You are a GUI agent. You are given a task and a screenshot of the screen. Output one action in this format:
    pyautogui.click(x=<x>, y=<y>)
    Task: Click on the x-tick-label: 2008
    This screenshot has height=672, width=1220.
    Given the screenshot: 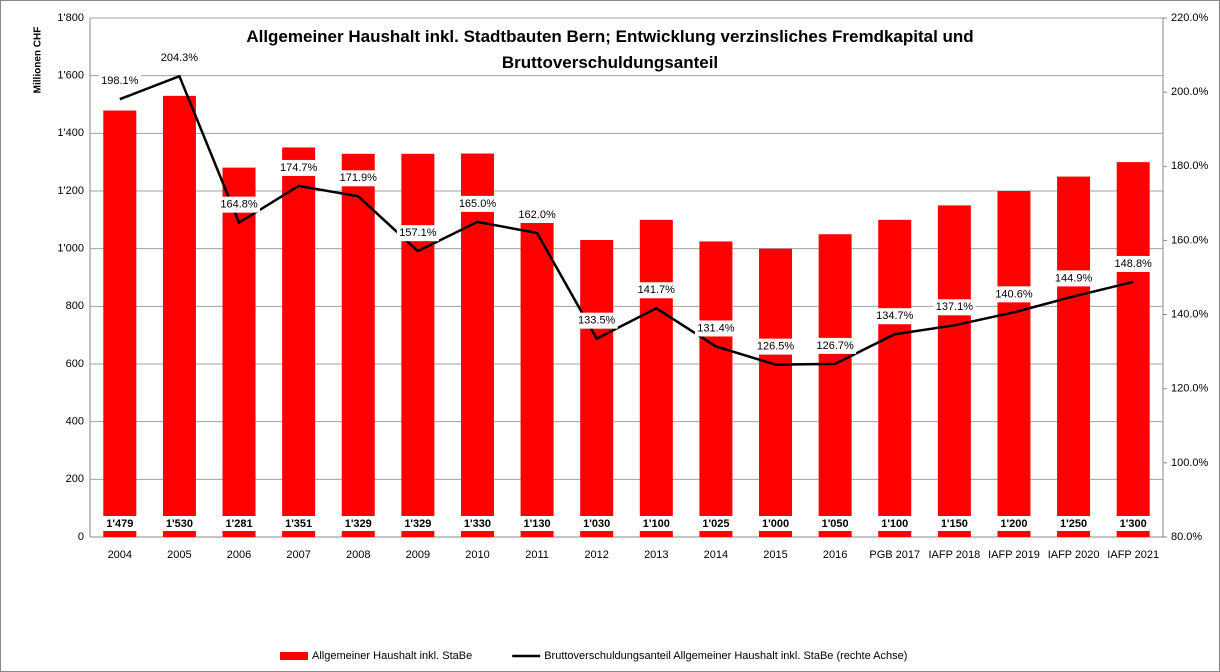 What is the action you would take?
    pyautogui.click(x=358, y=555)
    